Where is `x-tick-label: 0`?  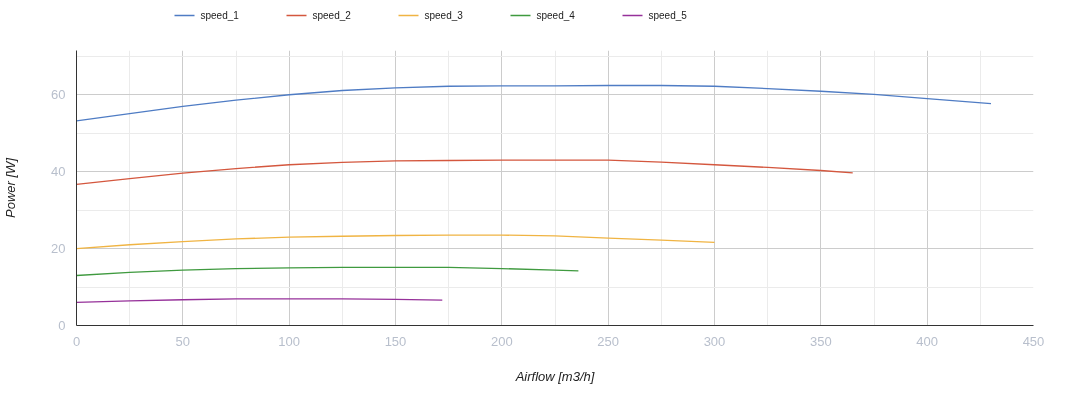 x-tick-label: 0 is located at coordinates (76, 341).